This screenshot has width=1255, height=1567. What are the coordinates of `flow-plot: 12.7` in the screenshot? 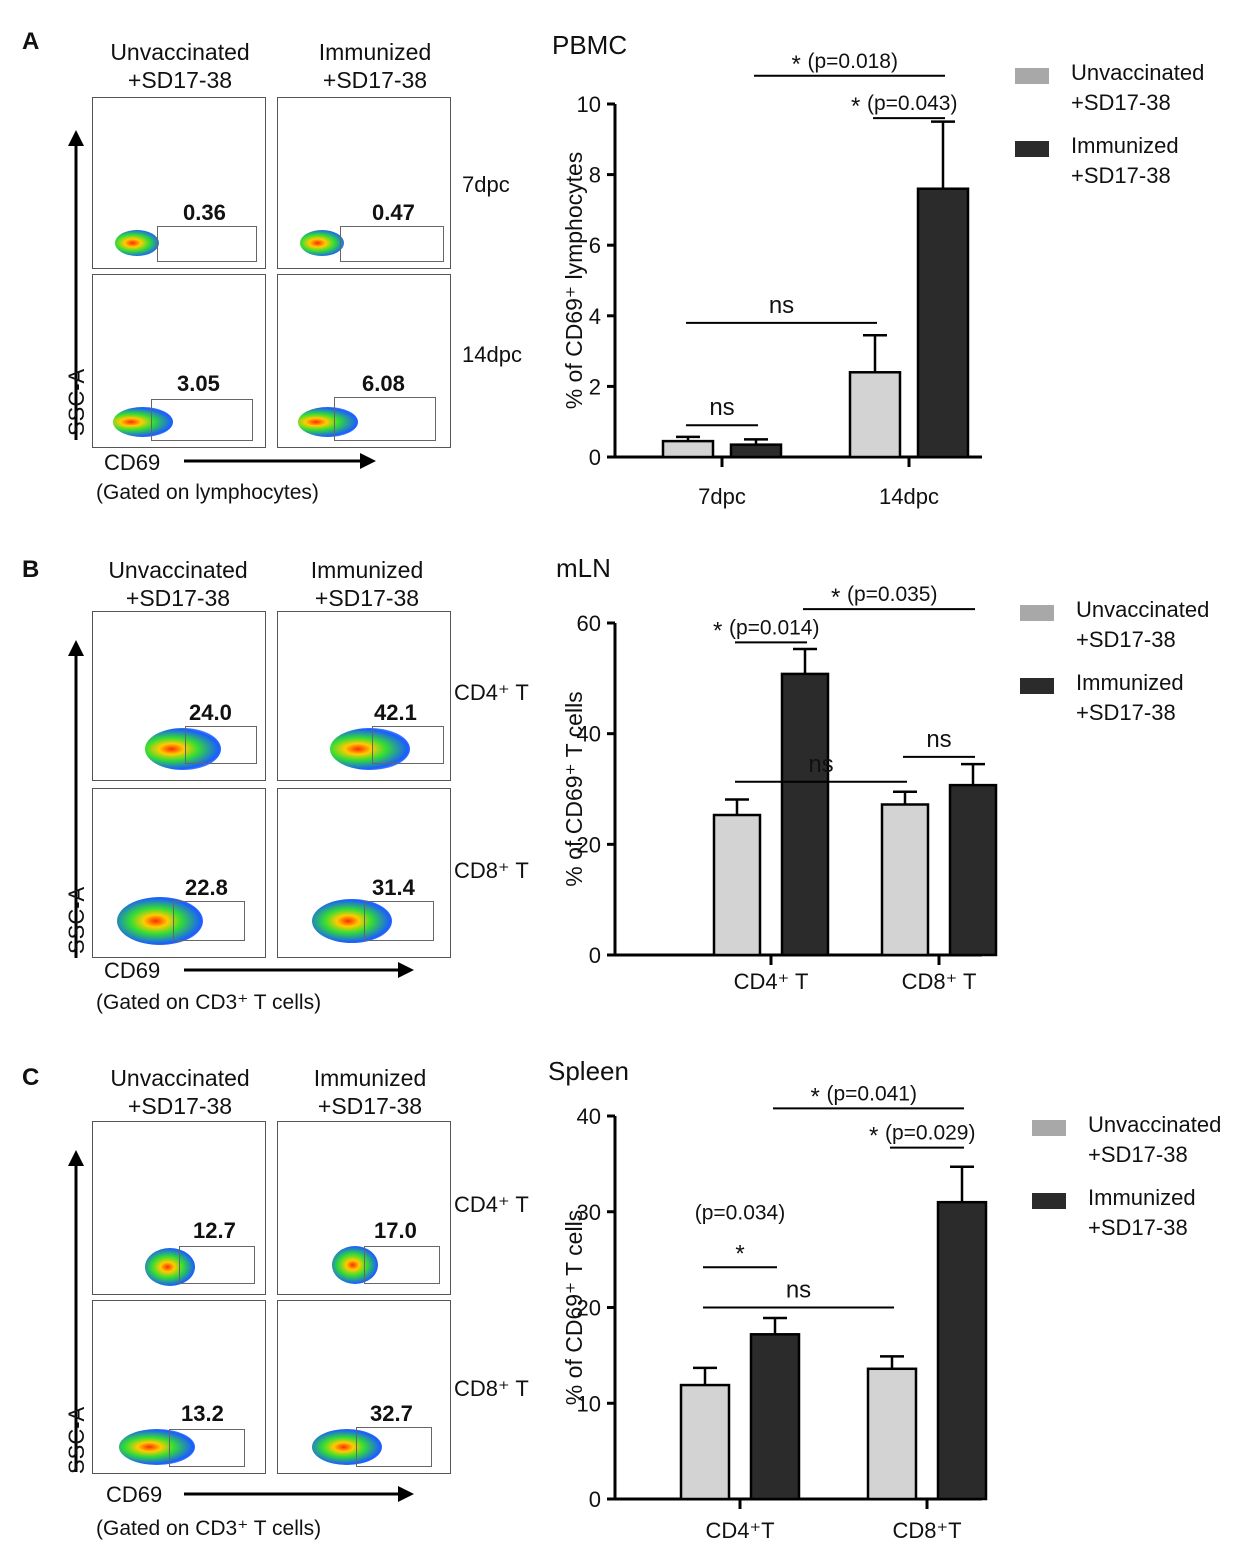 It's located at (179, 1208).